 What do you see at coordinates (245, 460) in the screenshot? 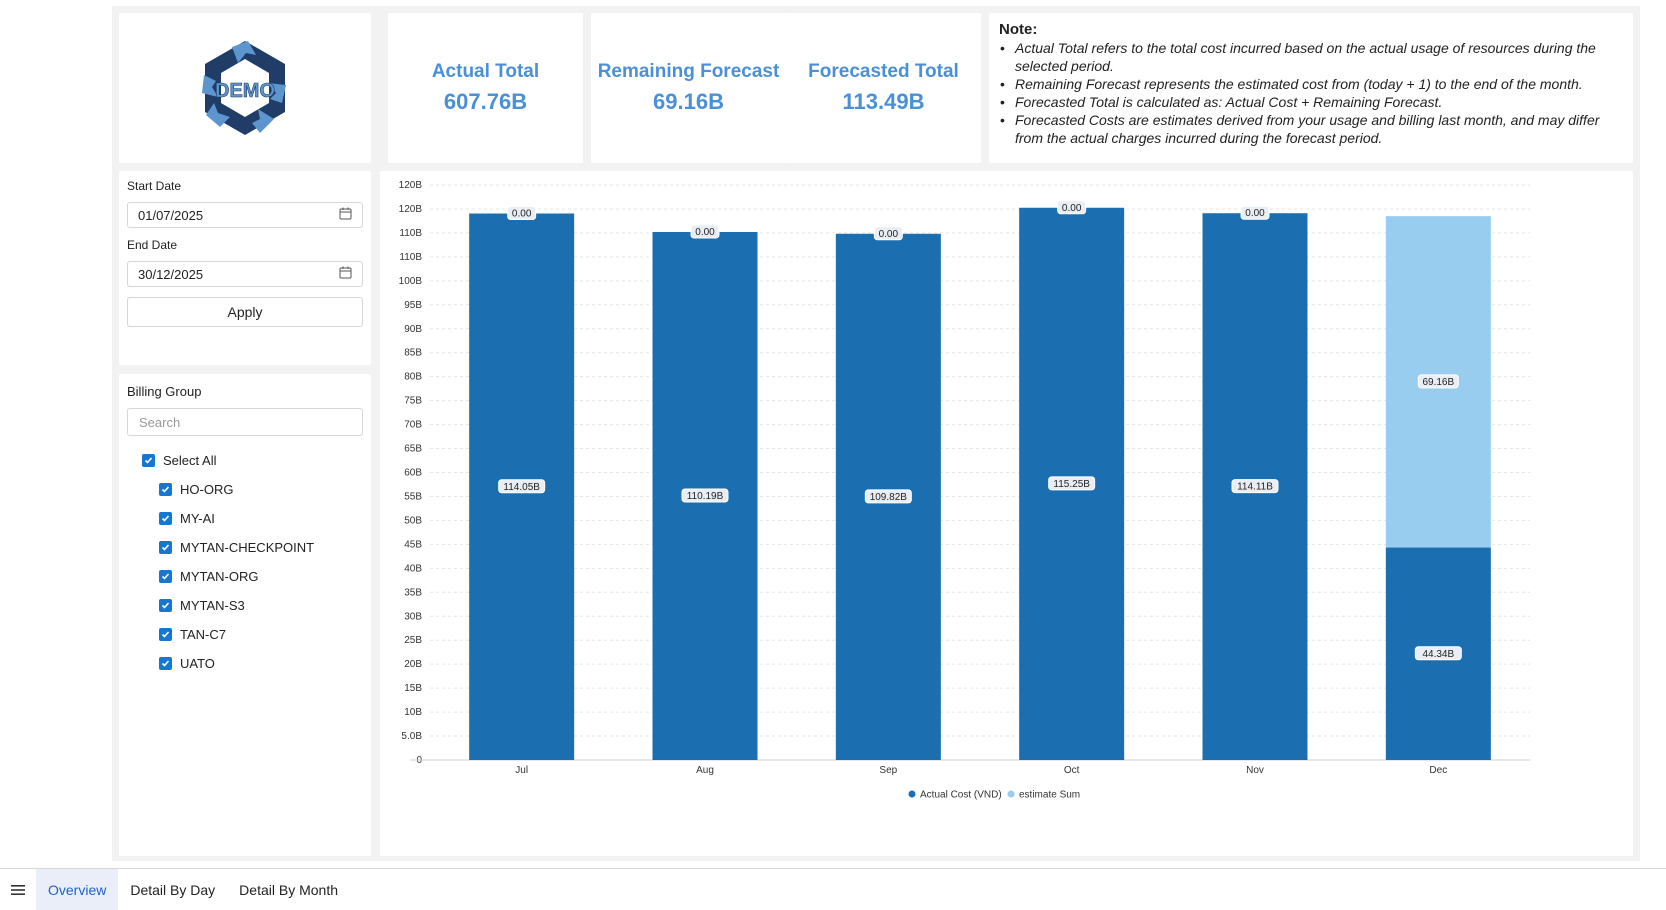
I see `select-all-checkbox: Select All` at bounding box center [245, 460].